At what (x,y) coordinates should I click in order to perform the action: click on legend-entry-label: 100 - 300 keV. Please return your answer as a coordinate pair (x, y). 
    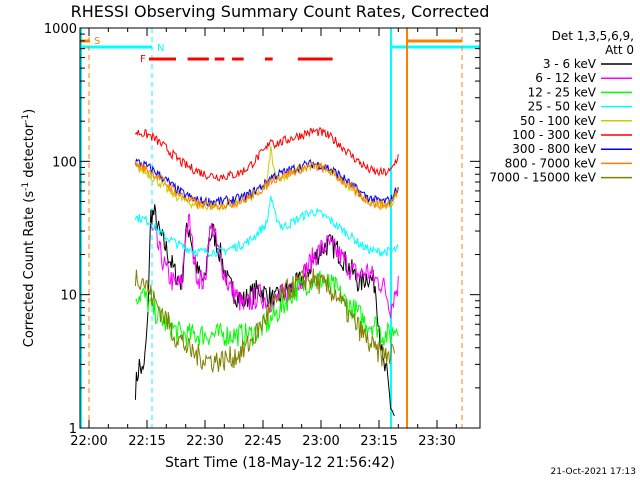
    Looking at the image, I should click on (554, 135).